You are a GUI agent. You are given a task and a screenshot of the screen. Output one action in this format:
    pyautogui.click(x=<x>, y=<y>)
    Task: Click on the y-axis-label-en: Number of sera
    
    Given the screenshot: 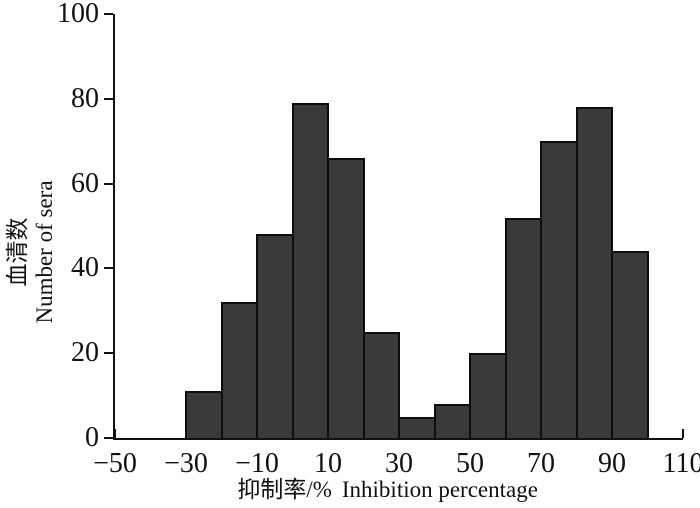 What is the action you would take?
    pyautogui.click(x=44, y=252)
    